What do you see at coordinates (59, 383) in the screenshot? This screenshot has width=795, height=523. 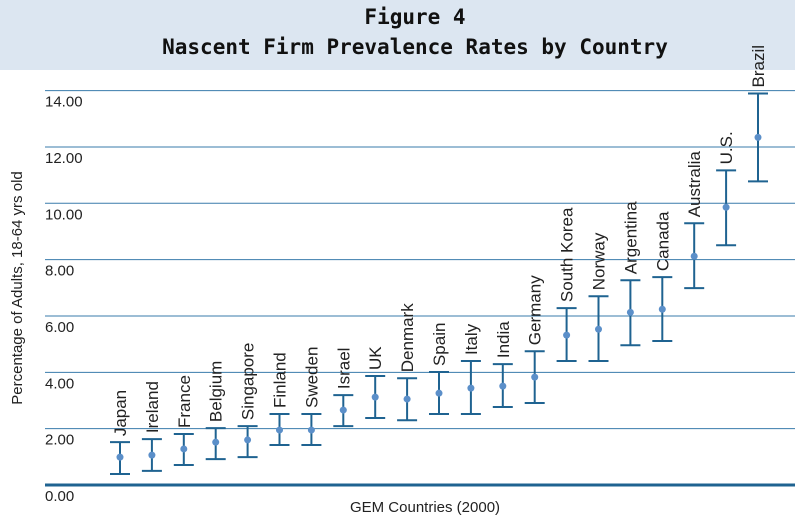 I see `y-tick-label: 4.00` at bounding box center [59, 383].